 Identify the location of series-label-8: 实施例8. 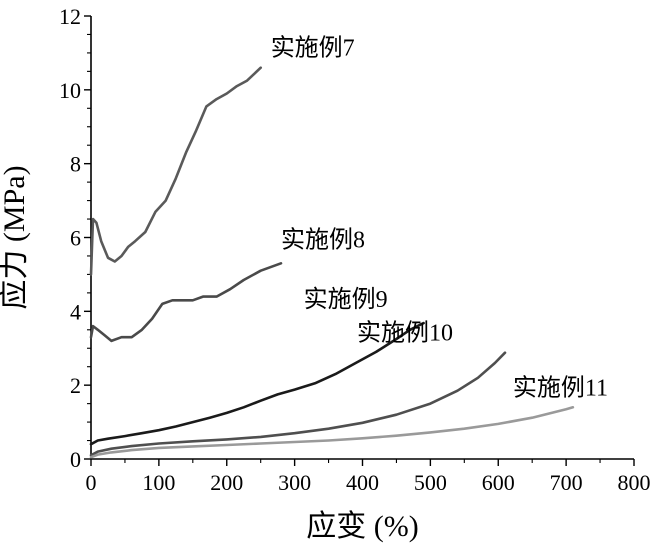
(323, 239).